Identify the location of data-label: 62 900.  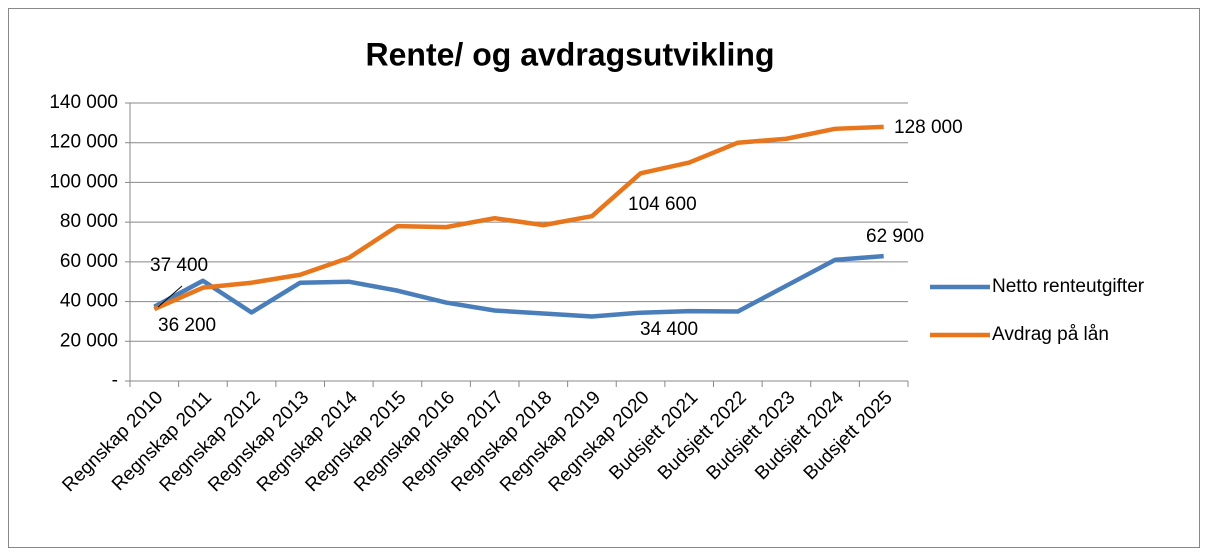
(895, 236).